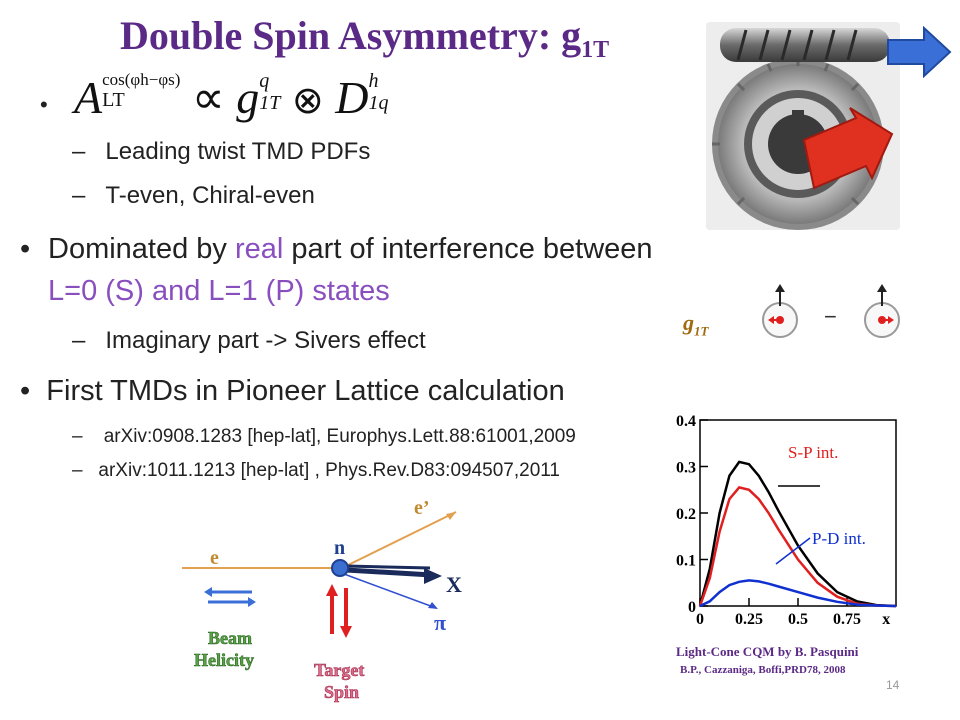 The image size is (960, 720). I want to click on worm-gear-image, so click(803, 126).